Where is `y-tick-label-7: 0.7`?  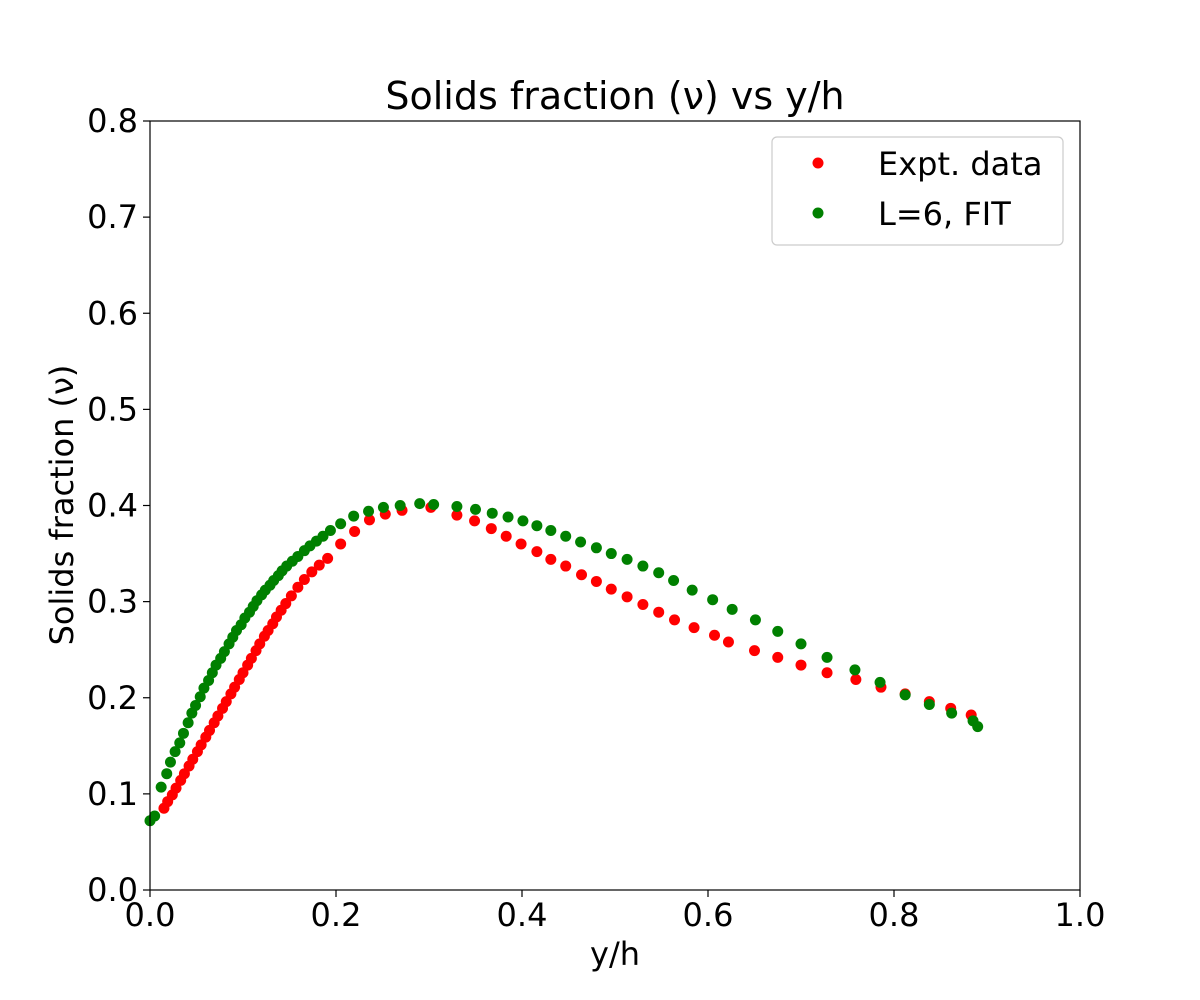 y-tick-label-7: 0.7 is located at coordinates (112, 217).